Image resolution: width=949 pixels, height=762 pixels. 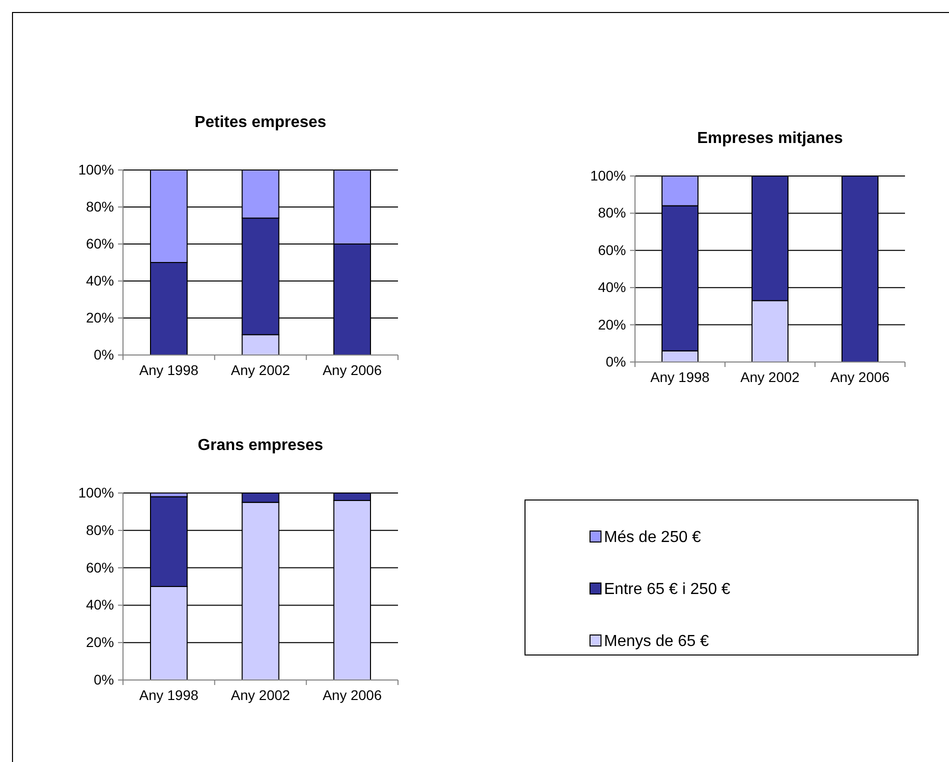 What do you see at coordinates (260, 122) in the screenshot?
I see `chart-title: Petites empreses` at bounding box center [260, 122].